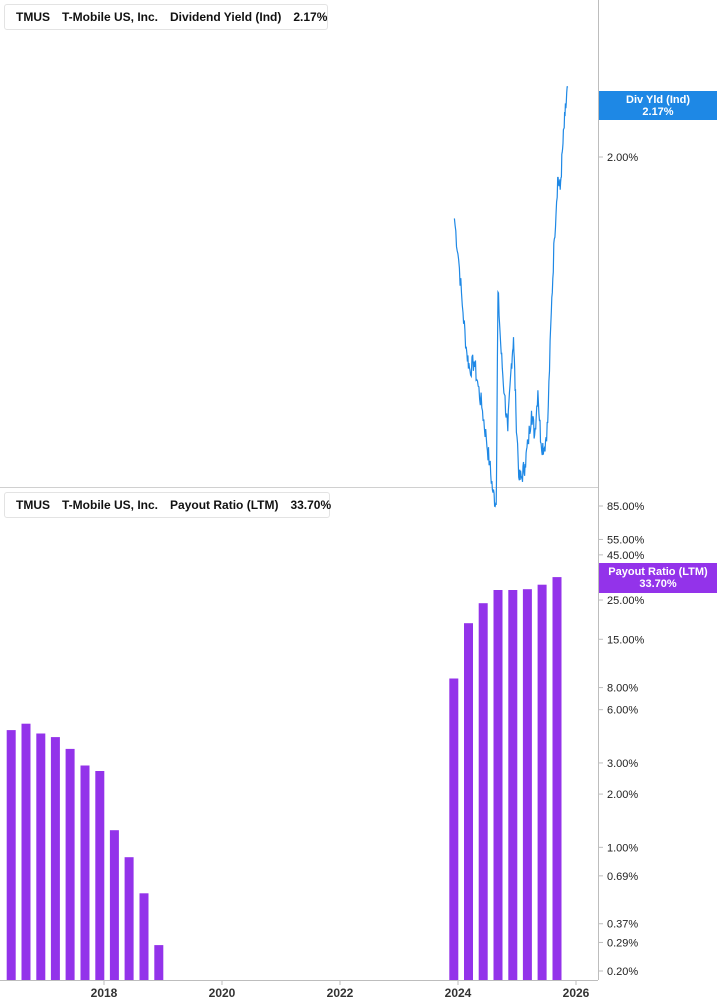  Describe the element at coordinates (622, 925) in the screenshot. I see `payout-tick-label: 0.37%` at that location.